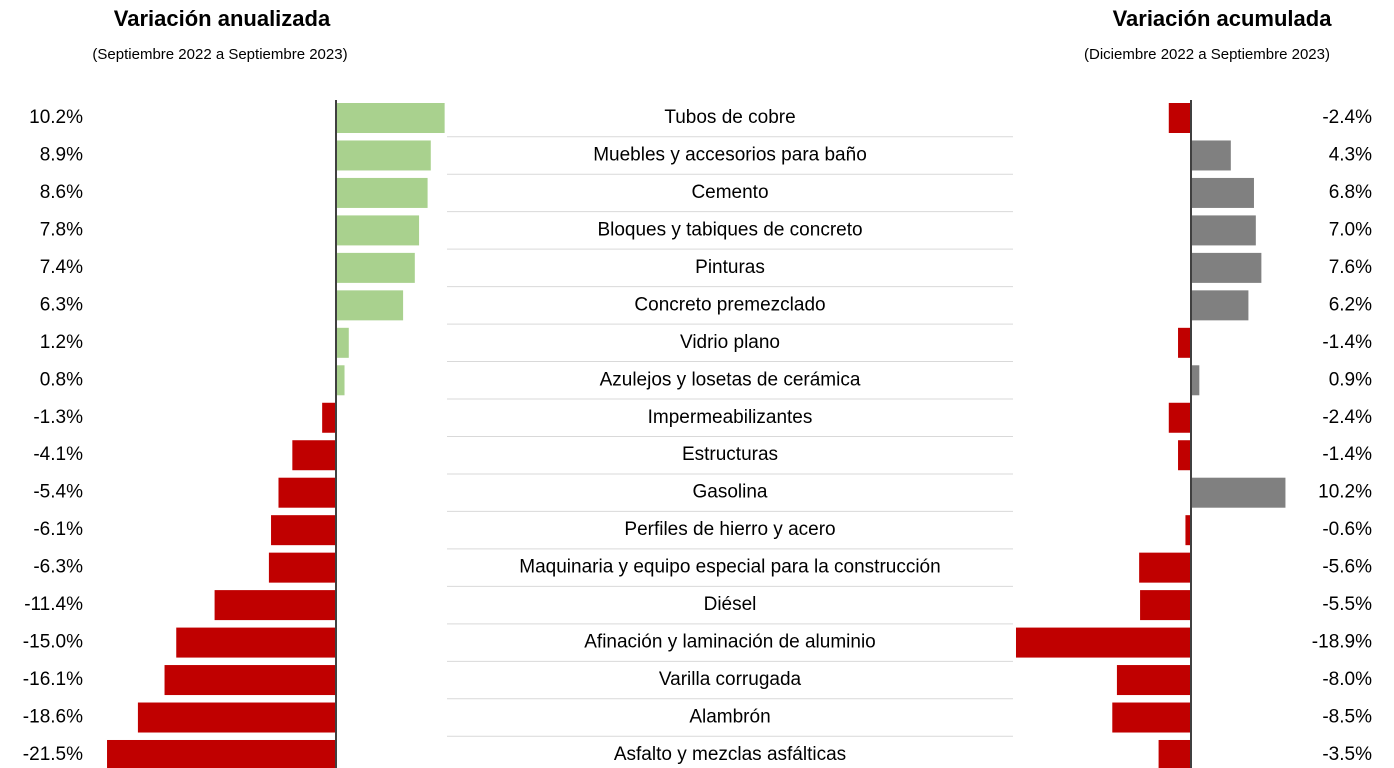  Describe the element at coordinates (730, 642) in the screenshot. I see `category-label: Afinación y laminación de aluminio` at that location.